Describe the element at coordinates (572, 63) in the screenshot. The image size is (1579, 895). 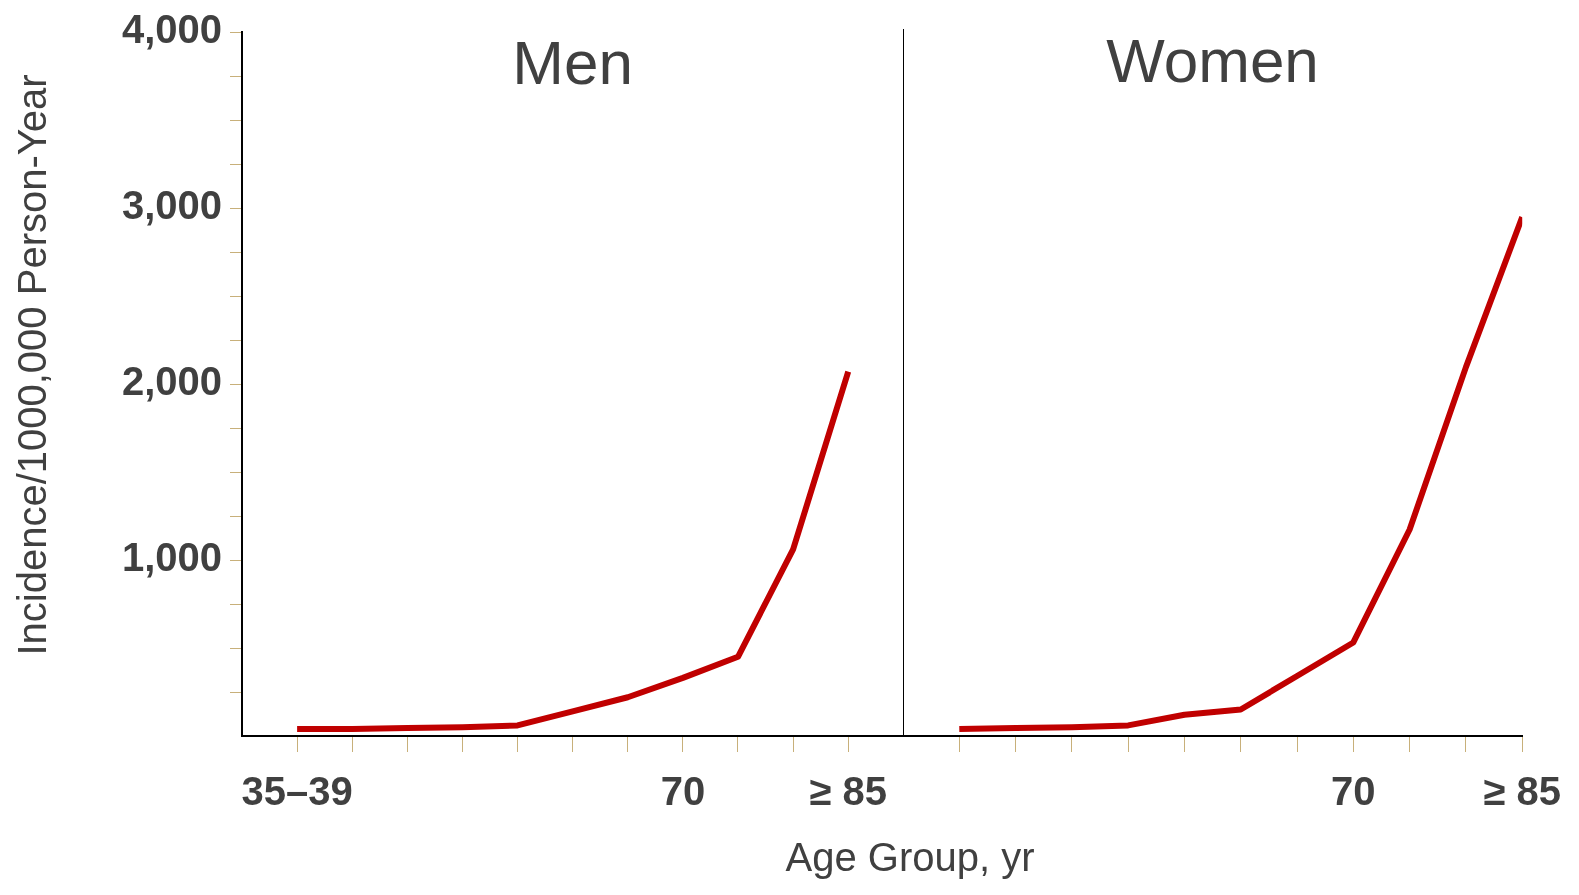
I see `chart-title: Men` at that location.